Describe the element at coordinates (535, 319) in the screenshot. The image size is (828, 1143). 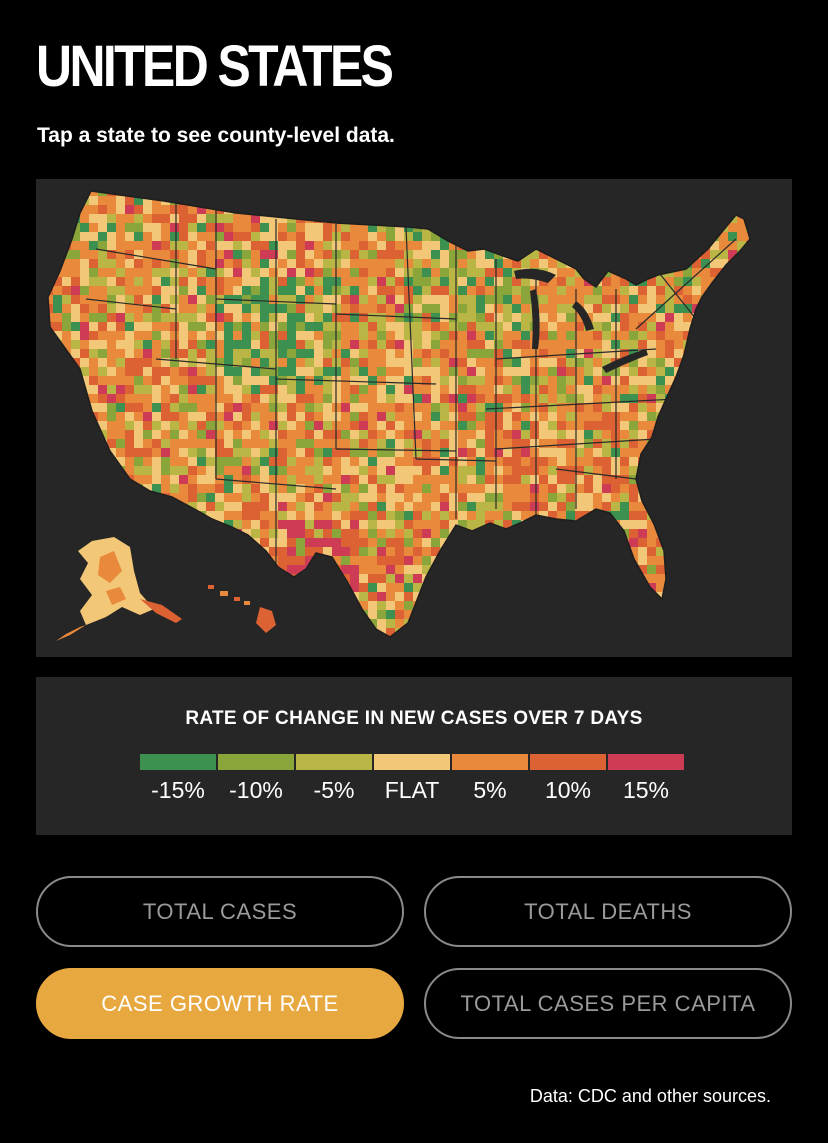
I see `lake-michigan` at that location.